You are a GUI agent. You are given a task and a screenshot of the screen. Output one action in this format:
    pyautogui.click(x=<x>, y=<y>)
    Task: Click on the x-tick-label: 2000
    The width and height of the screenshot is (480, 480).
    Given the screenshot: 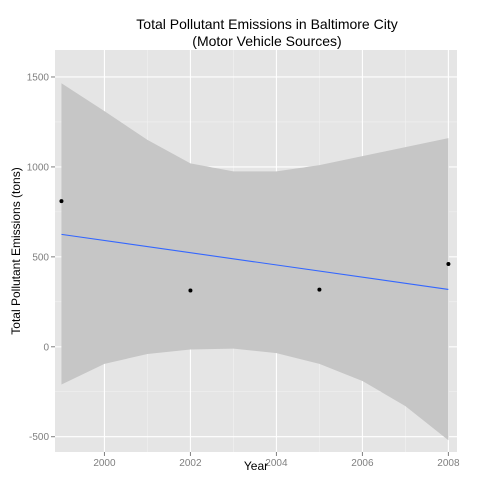 What is the action you would take?
    pyautogui.click(x=104, y=463)
    